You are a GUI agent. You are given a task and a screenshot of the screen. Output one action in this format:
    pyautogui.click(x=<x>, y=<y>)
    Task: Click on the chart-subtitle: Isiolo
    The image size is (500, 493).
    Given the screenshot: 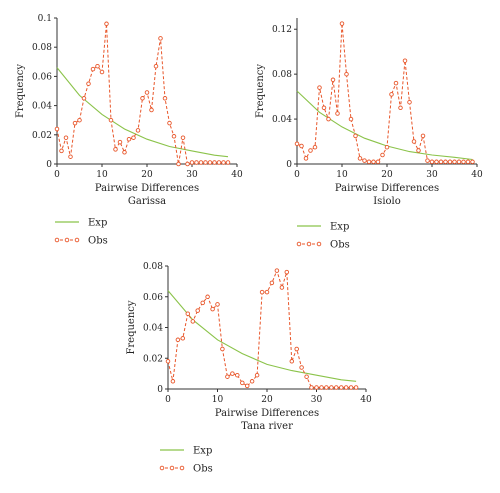 What is the action you would take?
    pyautogui.click(x=387, y=201)
    